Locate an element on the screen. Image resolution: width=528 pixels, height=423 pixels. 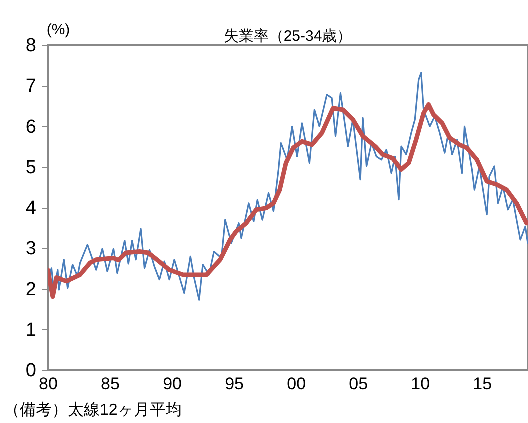
x-tick-label: 00 is located at coordinates (296, 384).